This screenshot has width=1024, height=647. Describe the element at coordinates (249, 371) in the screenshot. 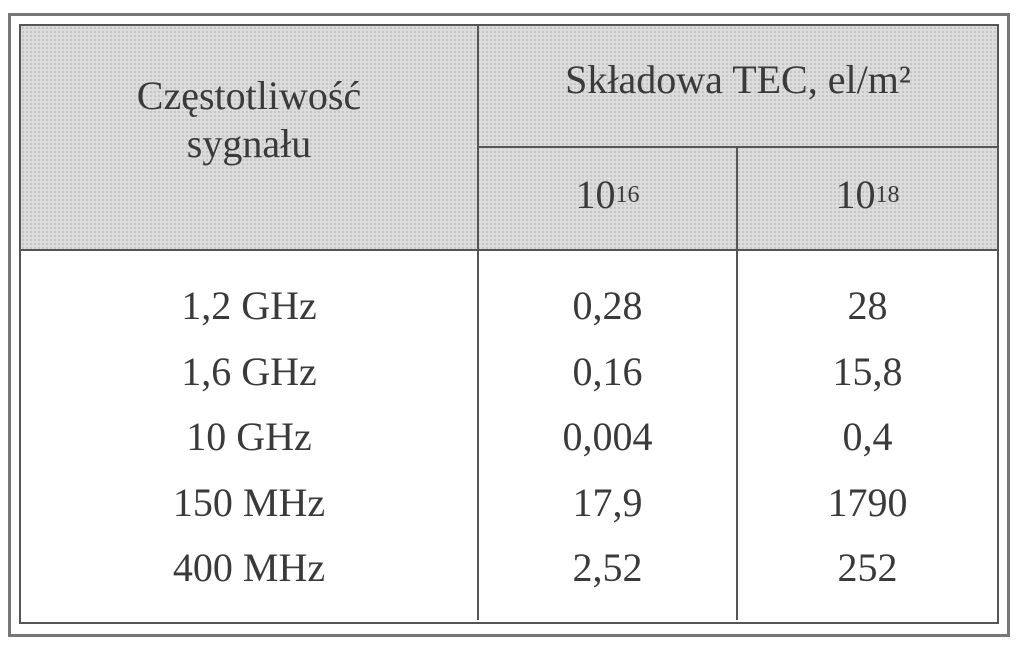

I see `table-cell: 1,6 GHz` at that location.